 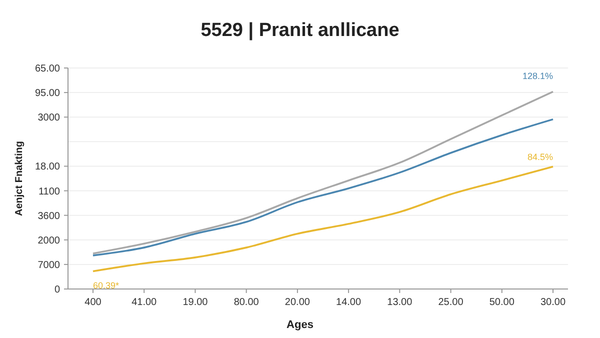 What do you see at coordinates (247, 302) in the screenshot?
I see `x-tick-label: 80.00` at bounding box center [247, 302].